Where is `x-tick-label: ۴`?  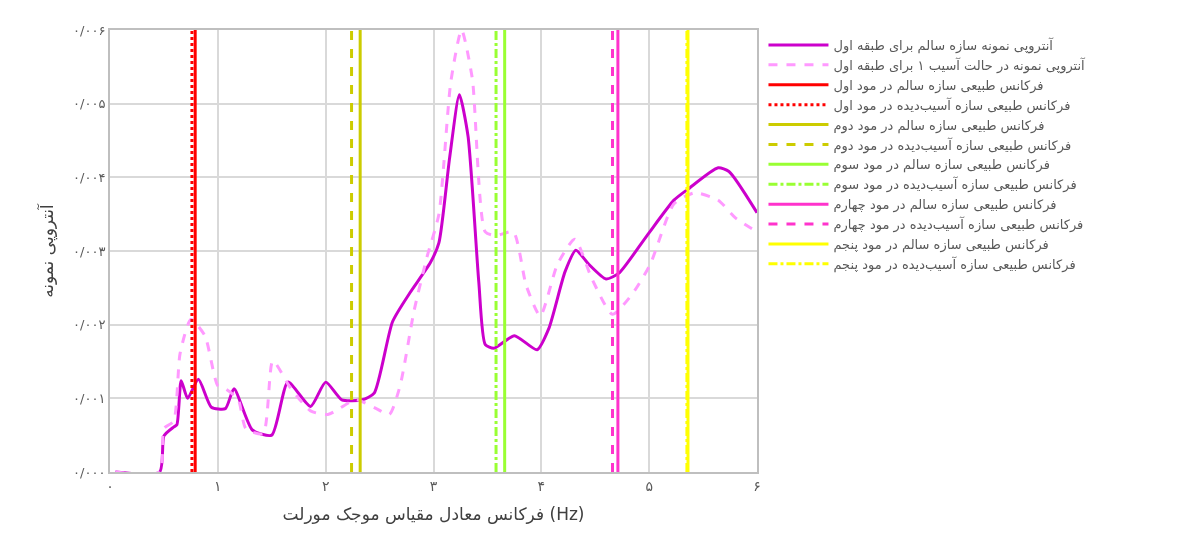
x-tick-label: ۴ is located at coordinates (541, 485).